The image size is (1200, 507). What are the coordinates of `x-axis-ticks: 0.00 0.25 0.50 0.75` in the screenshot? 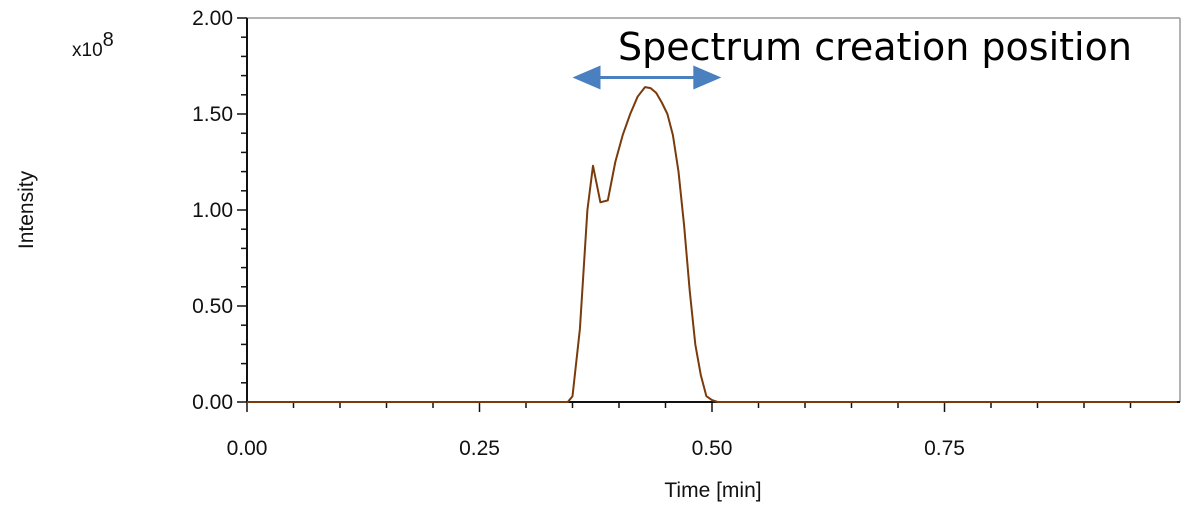 It's located at (679, 431).